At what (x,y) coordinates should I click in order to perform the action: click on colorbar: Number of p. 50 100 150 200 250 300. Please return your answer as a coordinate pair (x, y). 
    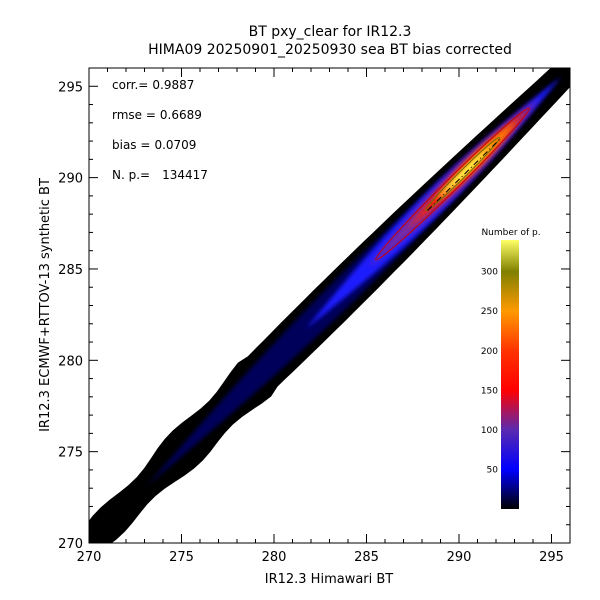
    Looking at the image, I should click on (511, 368).